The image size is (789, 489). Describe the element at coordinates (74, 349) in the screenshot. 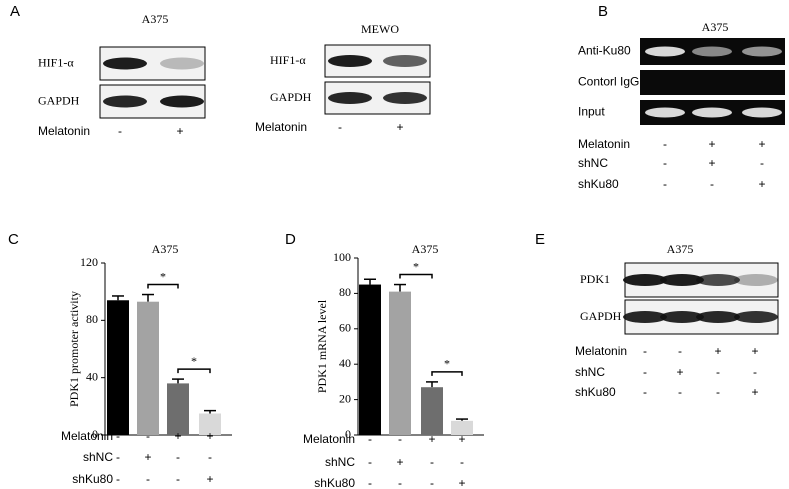

I see `y-axis-label: PDK1 promoter activity` at that location.